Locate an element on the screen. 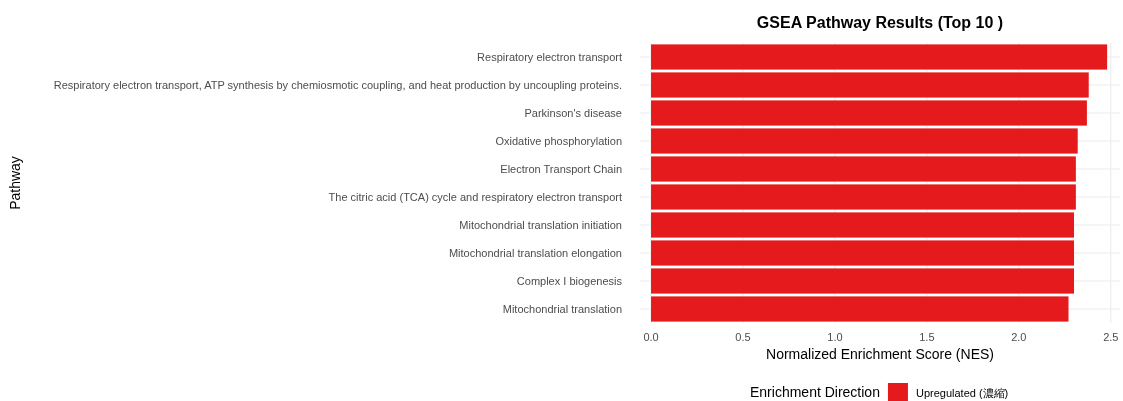 The height and width of the screenshot is (401, 1123). y-tick-label: Respiratory electron transport is located at coordinates (549, 57).